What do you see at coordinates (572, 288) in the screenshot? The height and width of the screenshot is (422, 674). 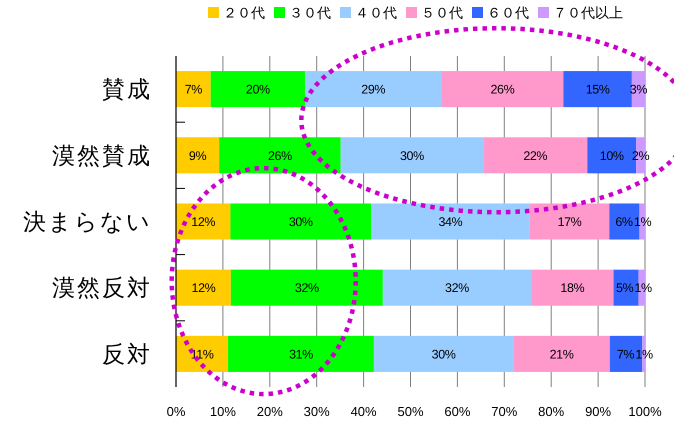 I see `data-label: 18%` at bounding box center [572, 288].